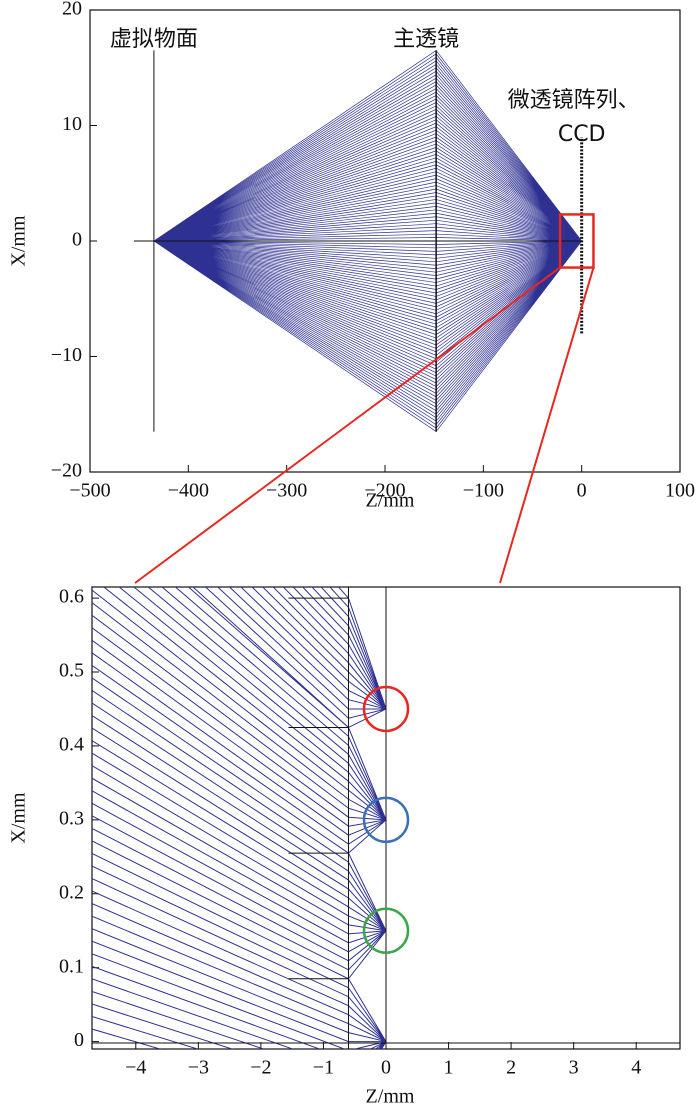  Describe the element at coordinates (154, 39) in the screenshot. I see `object-plane-label: 虚拟物面` at that location.